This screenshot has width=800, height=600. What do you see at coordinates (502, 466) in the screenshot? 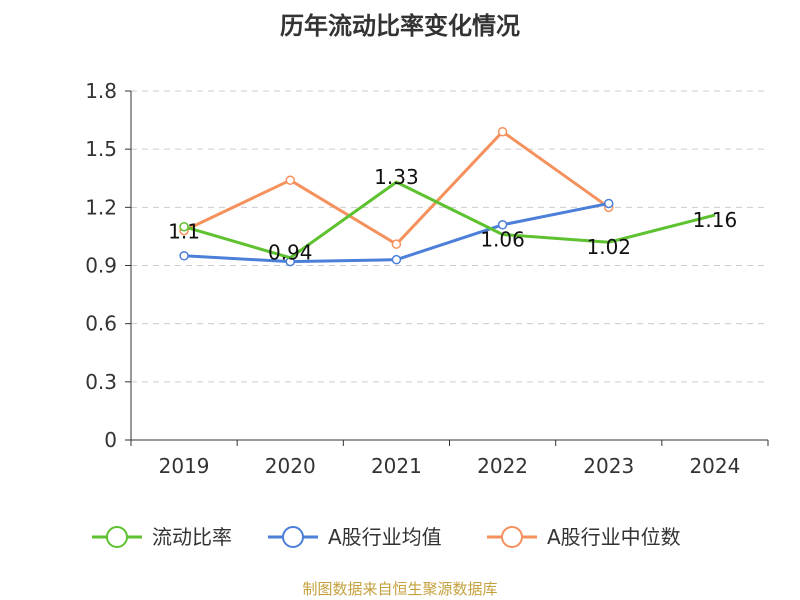
I see `x-tick-label: 2022` at bounding box center [502, 466].